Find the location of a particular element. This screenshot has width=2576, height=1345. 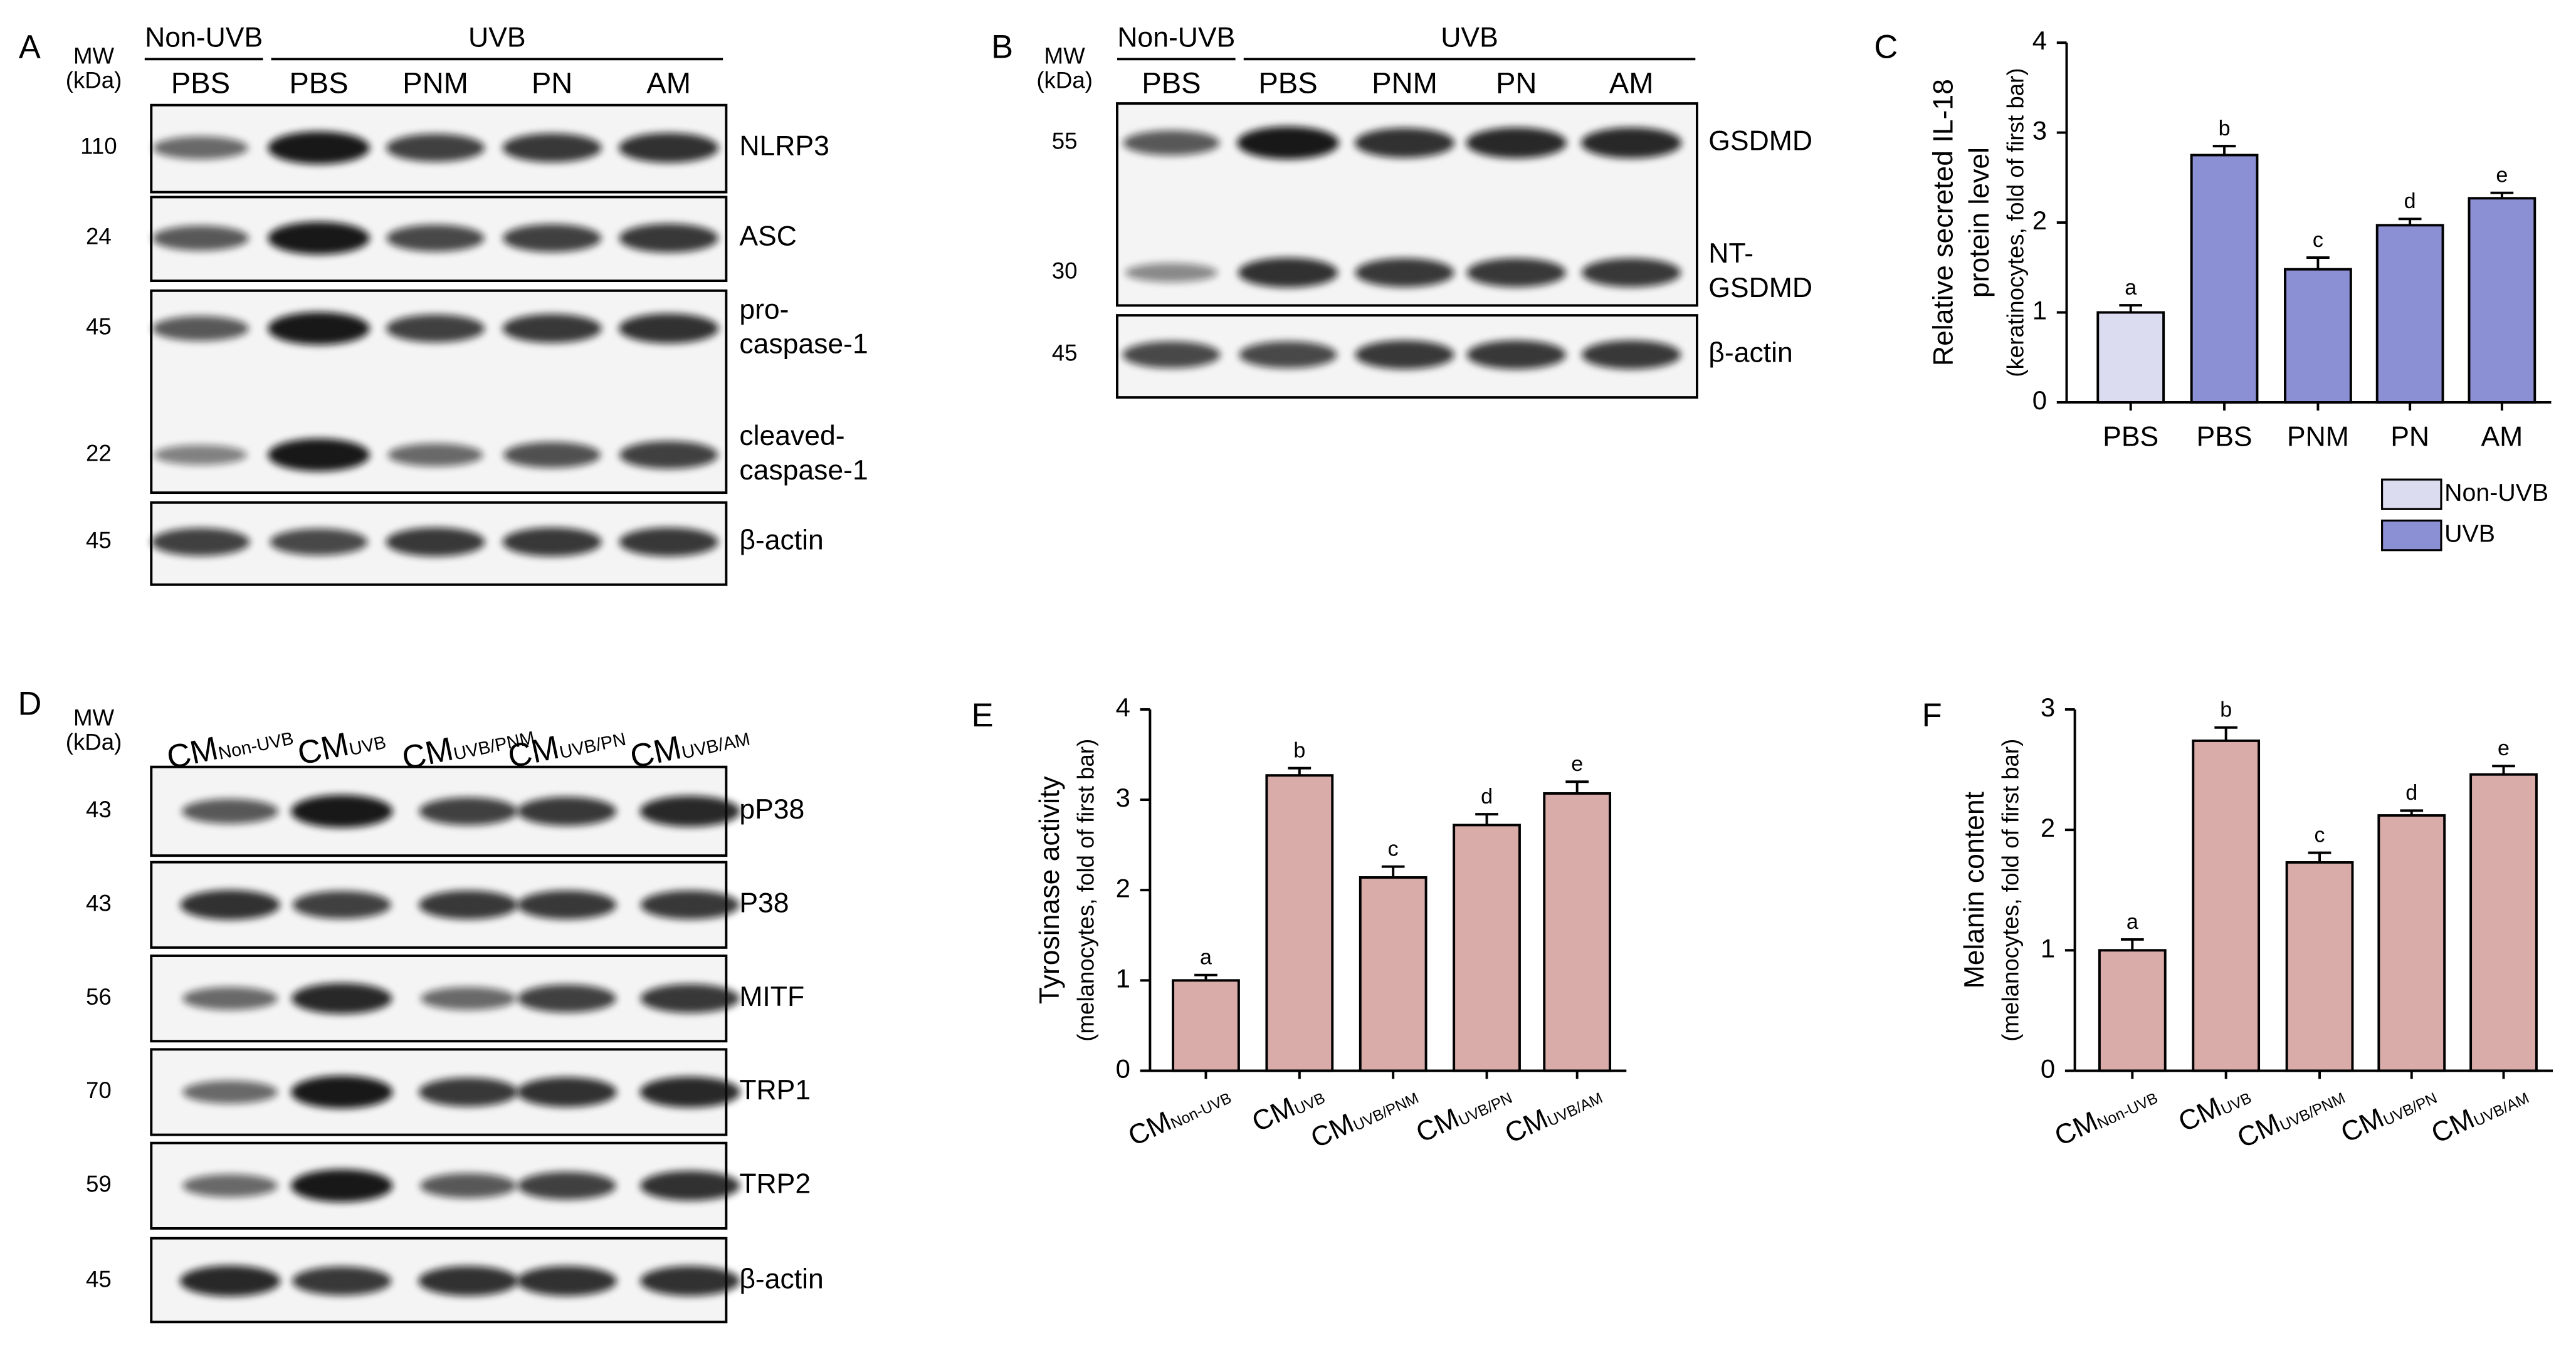

legend-label: UVB is located at coordinates (2469, 534).